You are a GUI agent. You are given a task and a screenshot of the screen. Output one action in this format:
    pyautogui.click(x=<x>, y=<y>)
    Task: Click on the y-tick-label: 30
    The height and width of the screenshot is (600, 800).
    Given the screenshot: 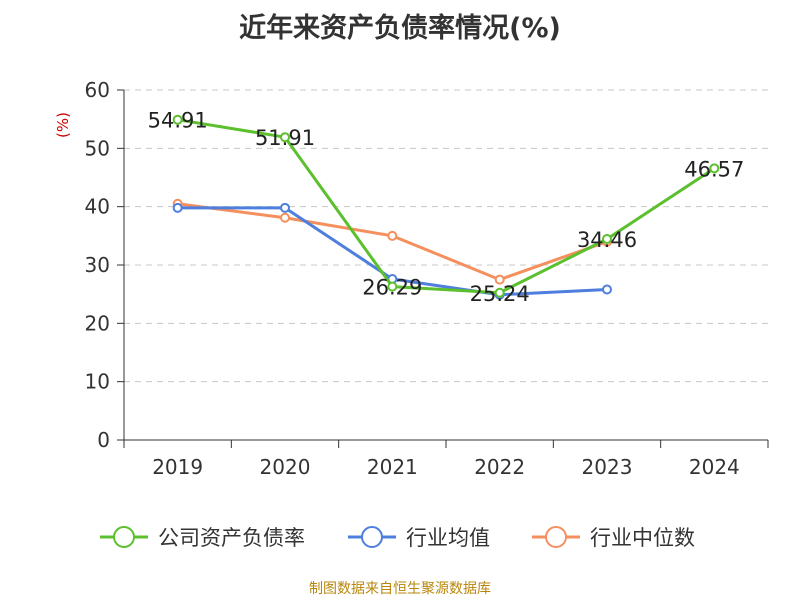 What is the action you would take?
    pyautogui.click(x=97, y=265)
    